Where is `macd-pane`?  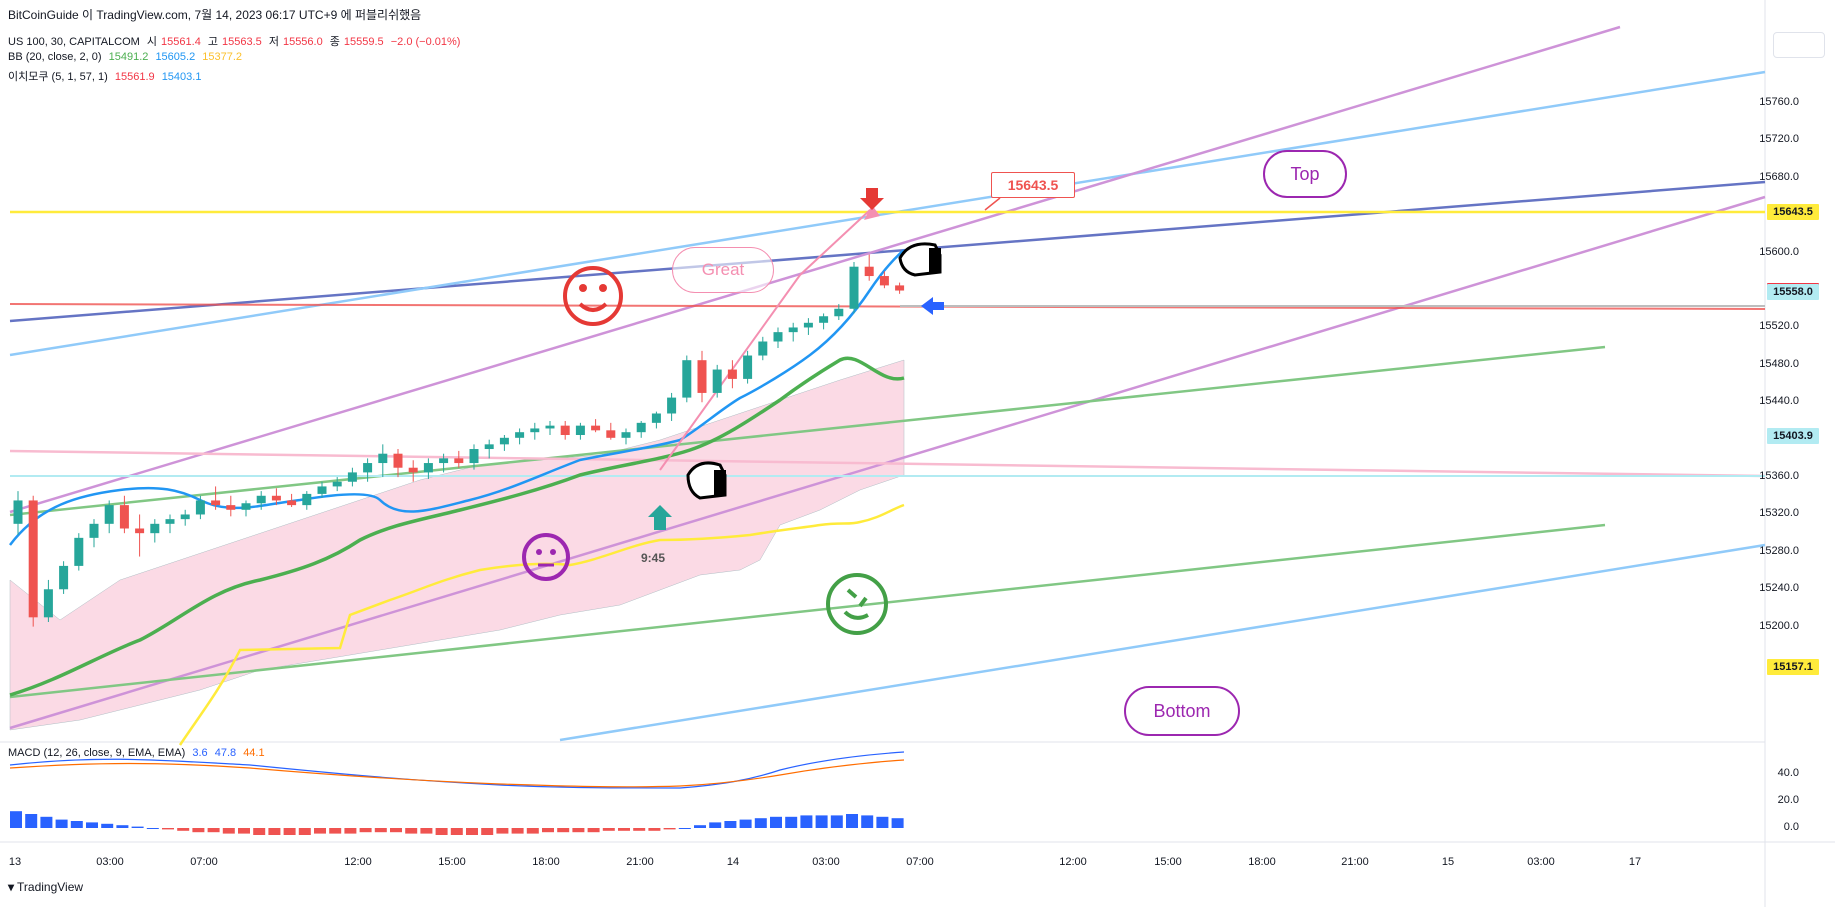
macd-pane is located at coordinates (457, 793).